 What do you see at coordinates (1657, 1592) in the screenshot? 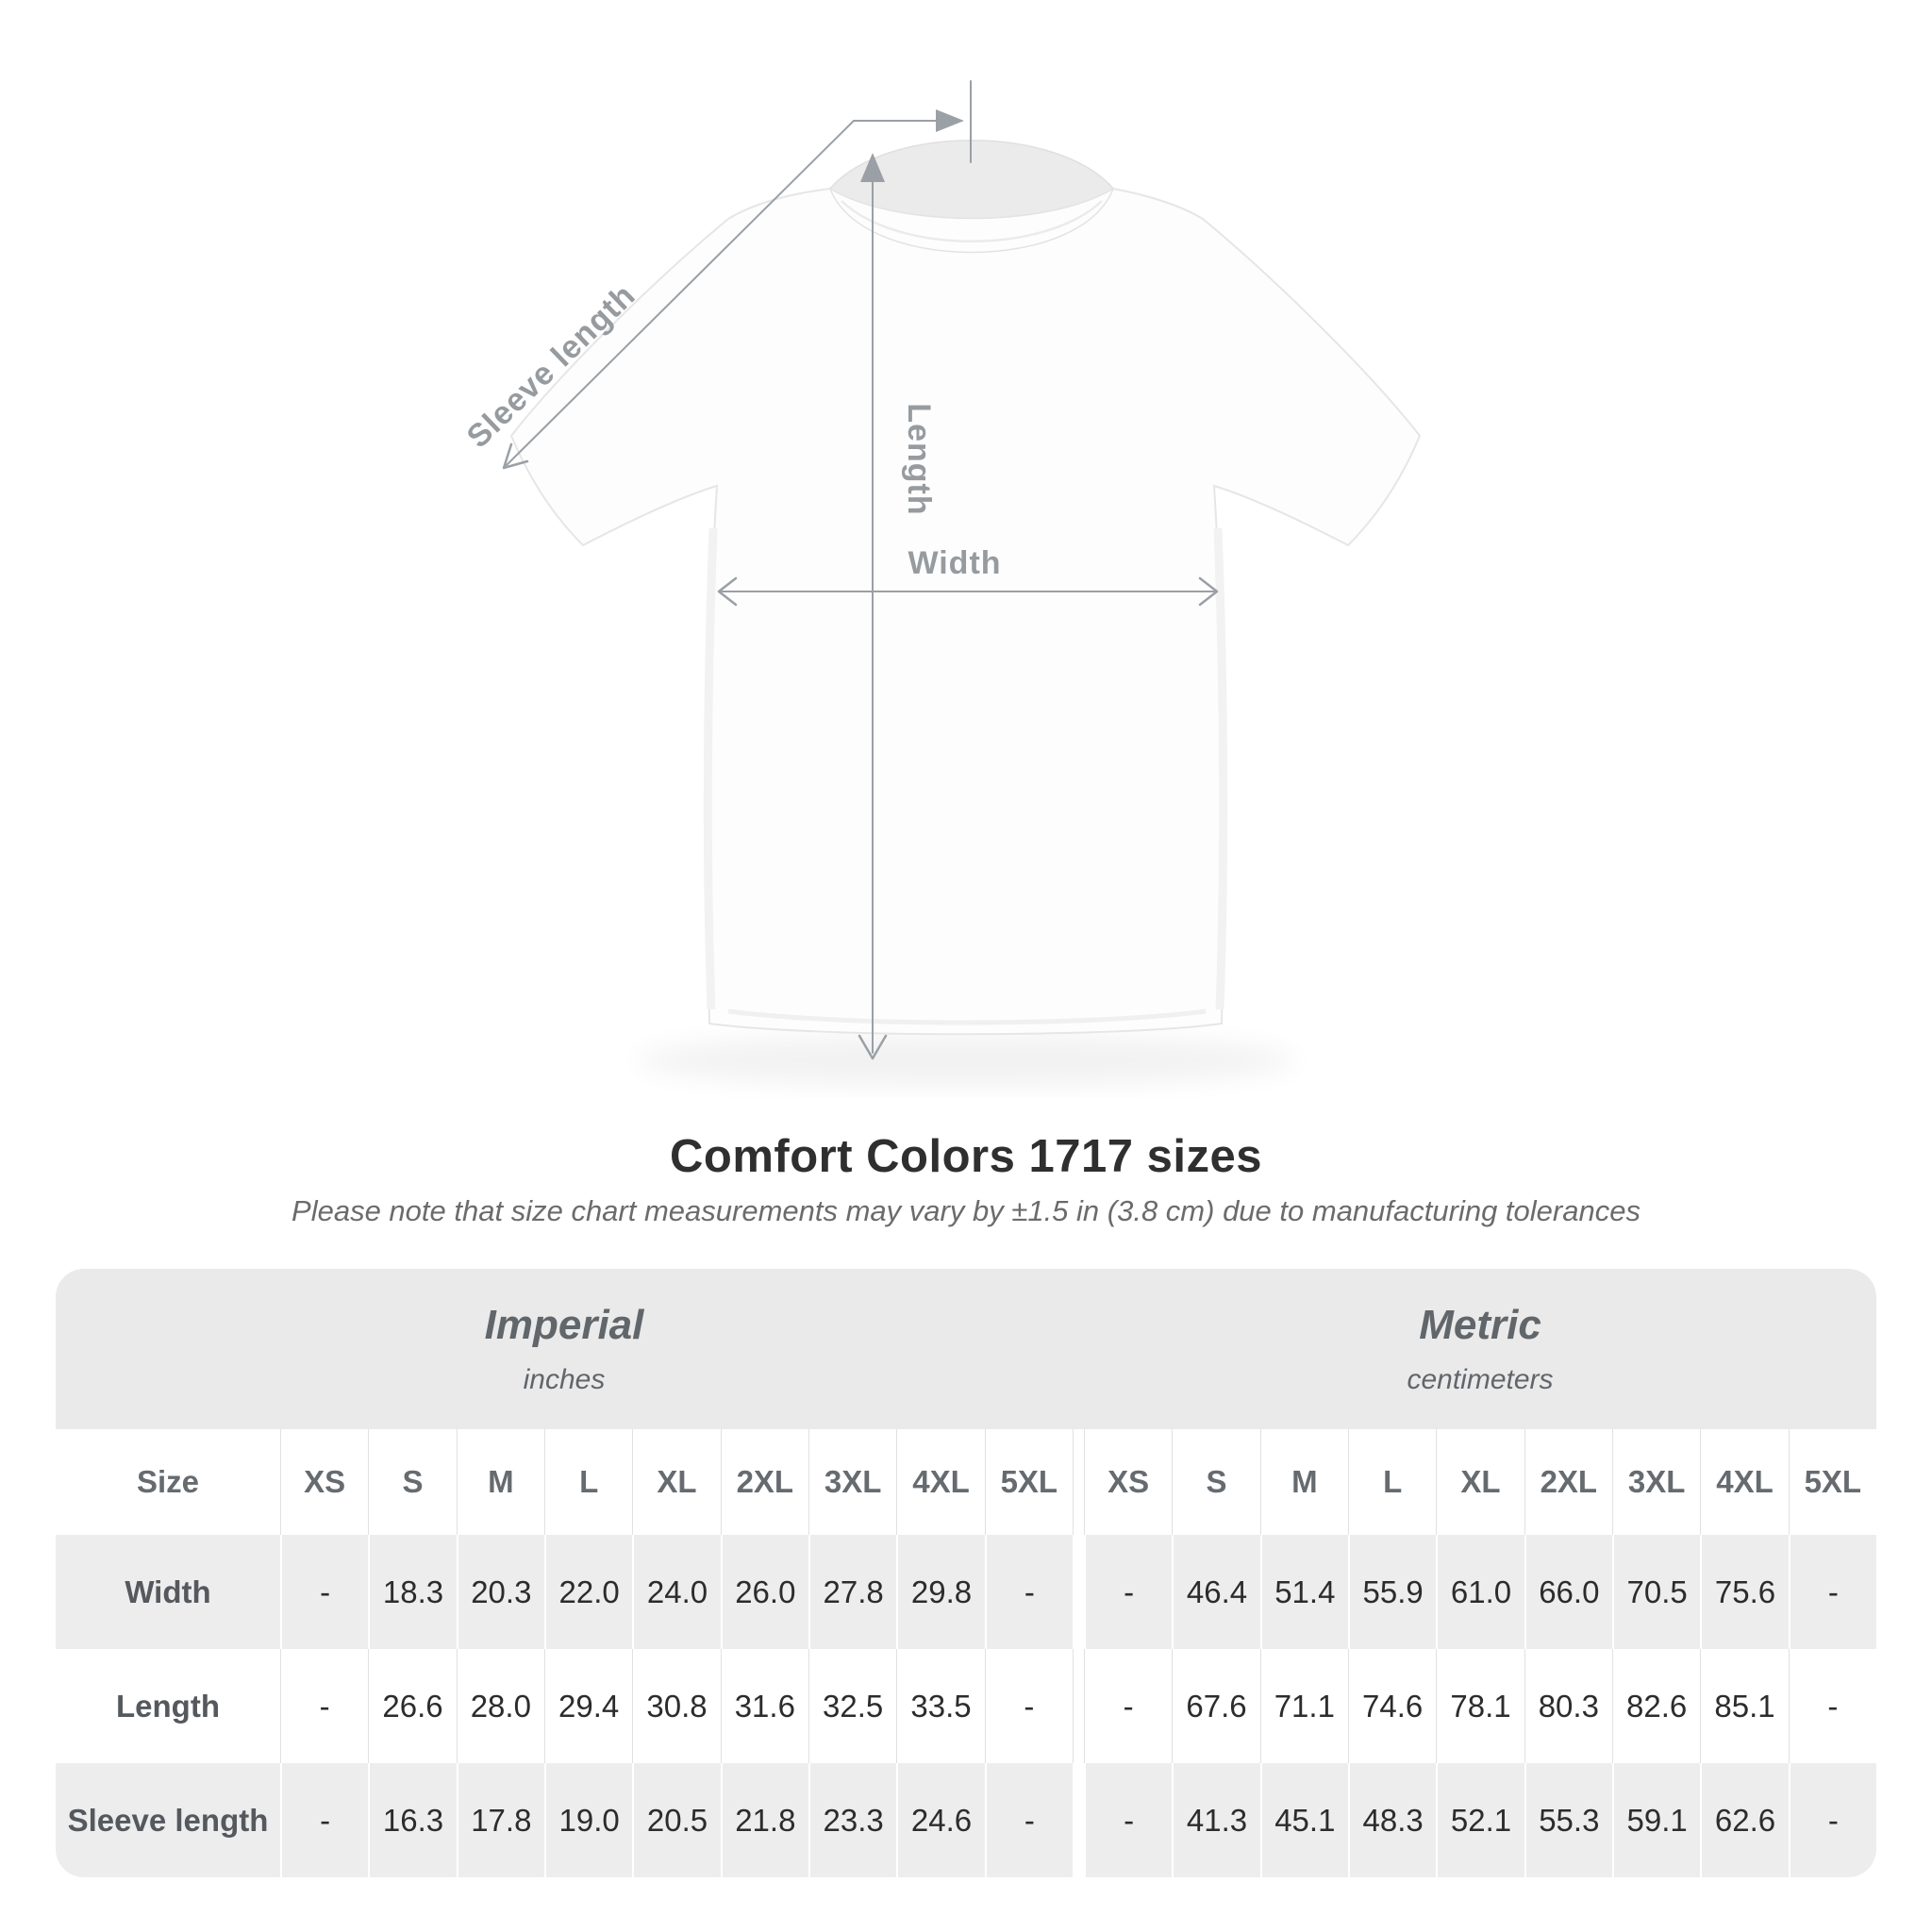
I see `width-met-3xl: 70.5` at bounding box center [1657, 1592].